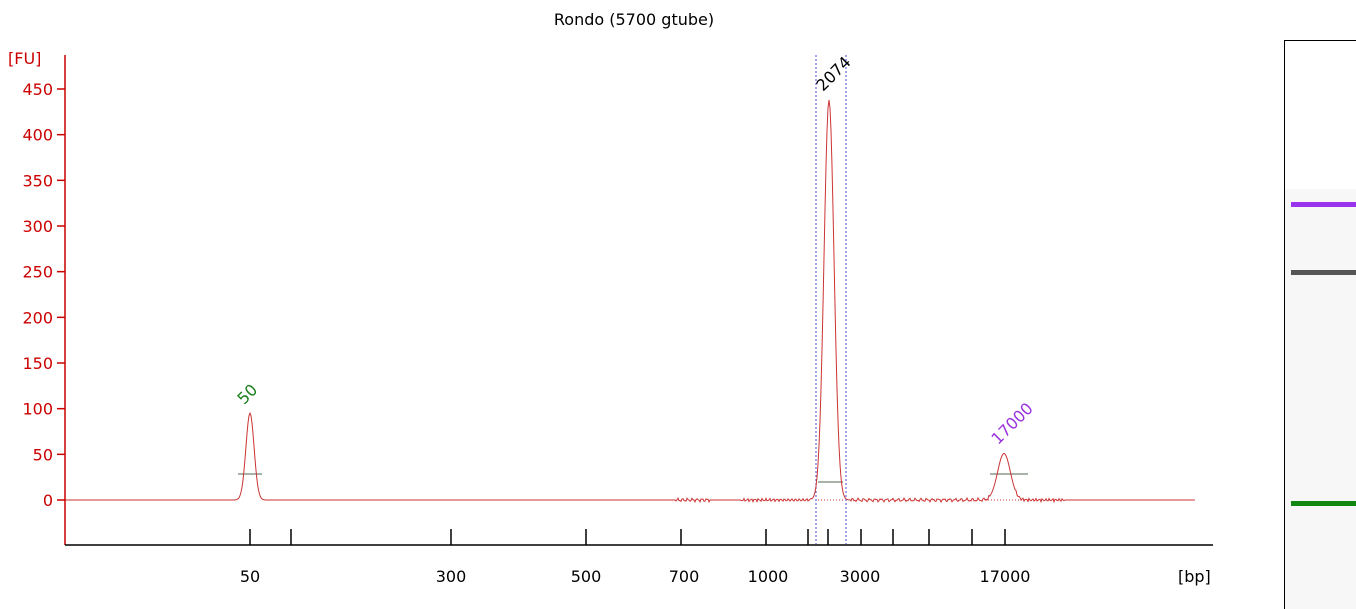 The image size is (1356, 609). Describe the element at coordinates (1323, 204) in the screenshot. I see `gel-band-upper-marker` at that location.